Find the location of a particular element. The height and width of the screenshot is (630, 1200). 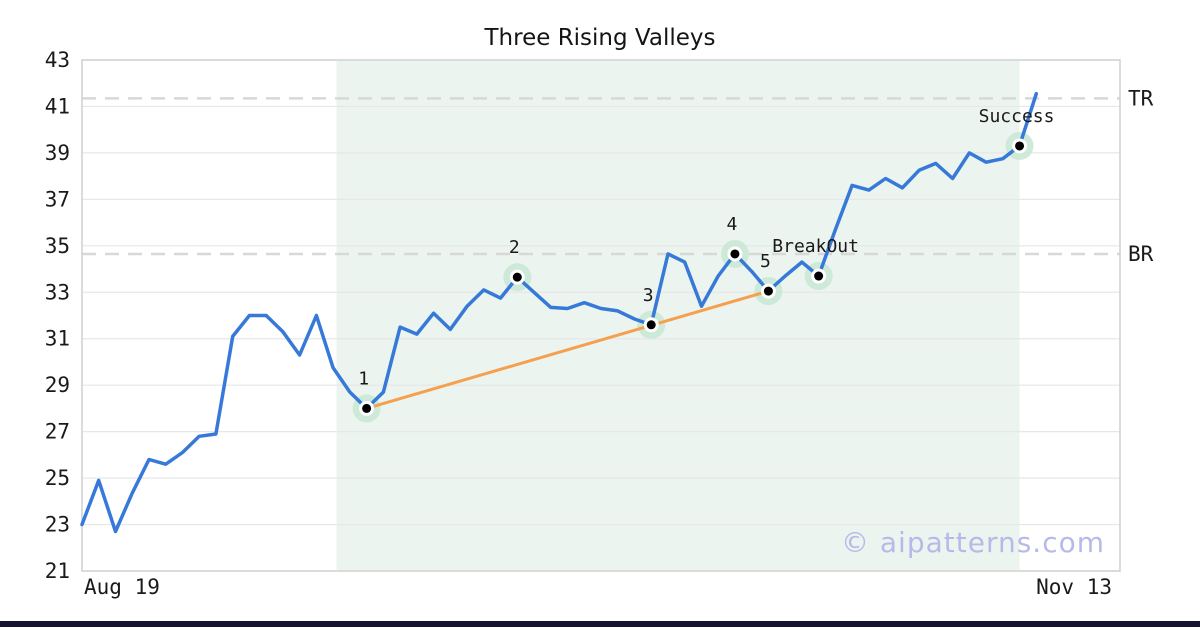

y-tick-label: 43 is located at coordinates (57, 60).